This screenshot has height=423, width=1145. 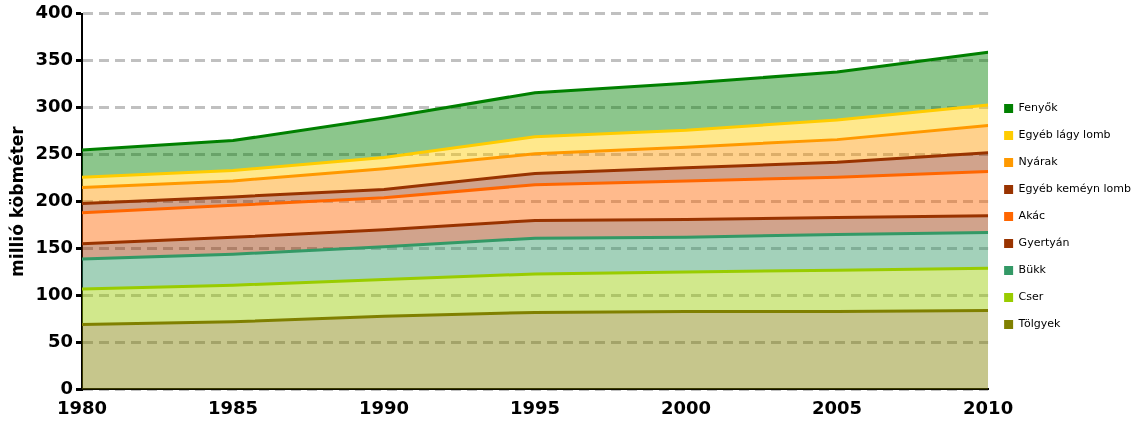 I want to click on y-tick-label: 0, so click(x=66, y=388).